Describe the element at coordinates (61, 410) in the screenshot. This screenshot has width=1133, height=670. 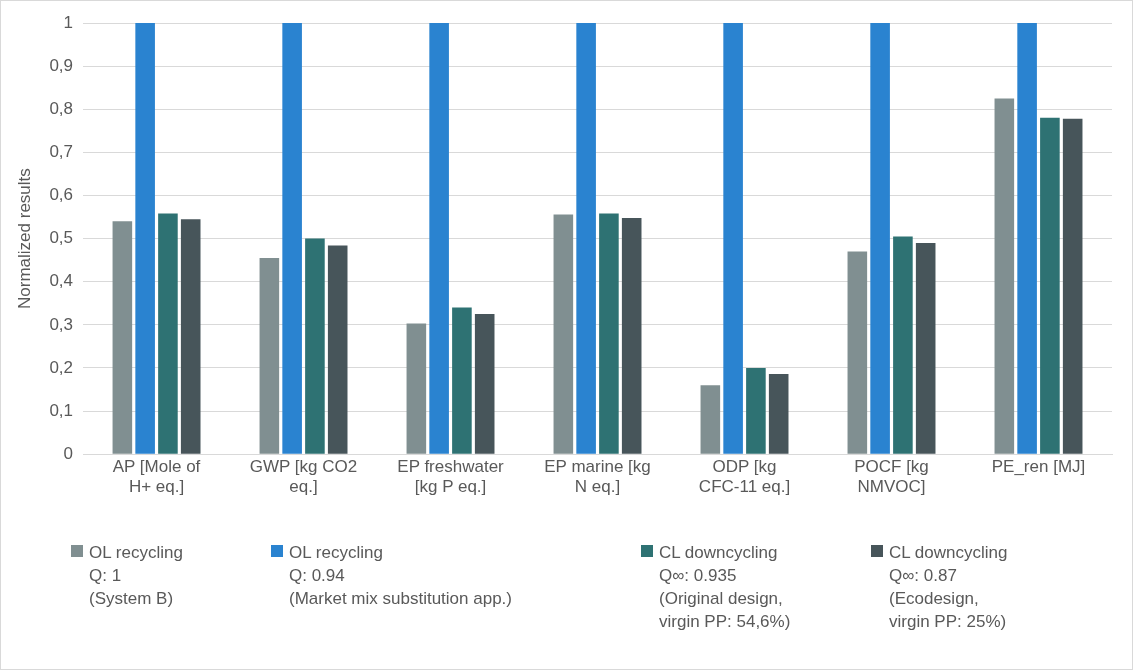
I see `y-tick-label: 0,1` at that location.